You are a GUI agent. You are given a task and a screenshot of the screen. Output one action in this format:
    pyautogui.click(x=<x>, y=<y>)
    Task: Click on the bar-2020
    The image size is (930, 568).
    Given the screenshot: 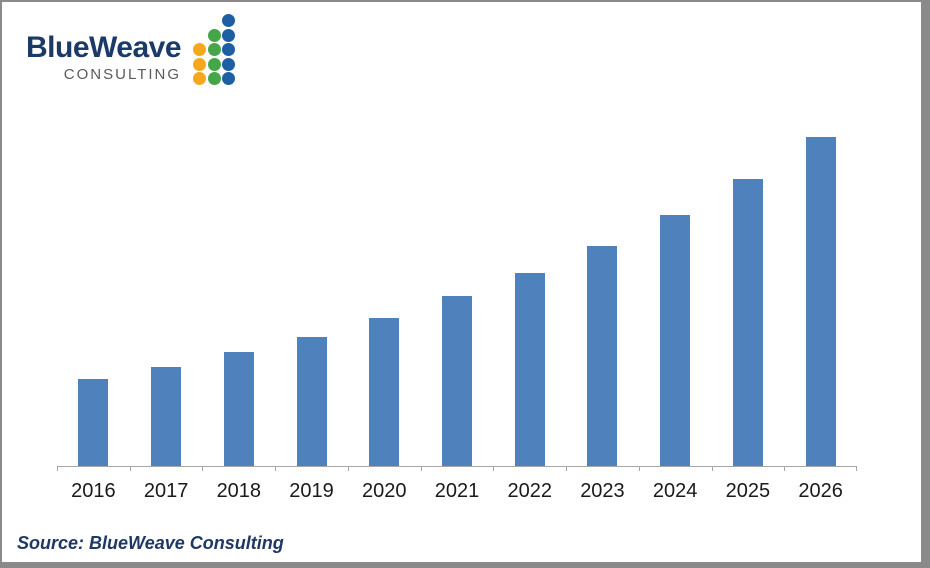 What is the action you would take?
    pyautogui.click(x=384, y=392)
    